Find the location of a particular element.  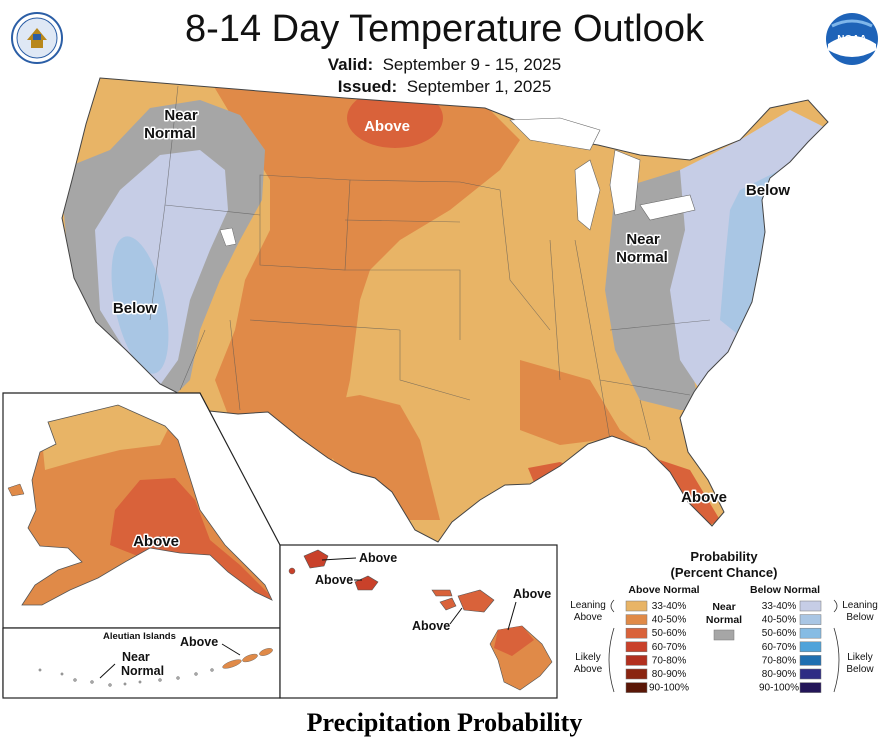

above-range-2: 40-50% is located at coordinates (669, 620).